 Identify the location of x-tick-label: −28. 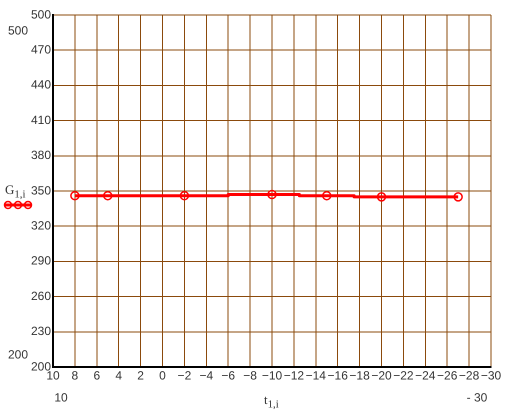
(469, 375).